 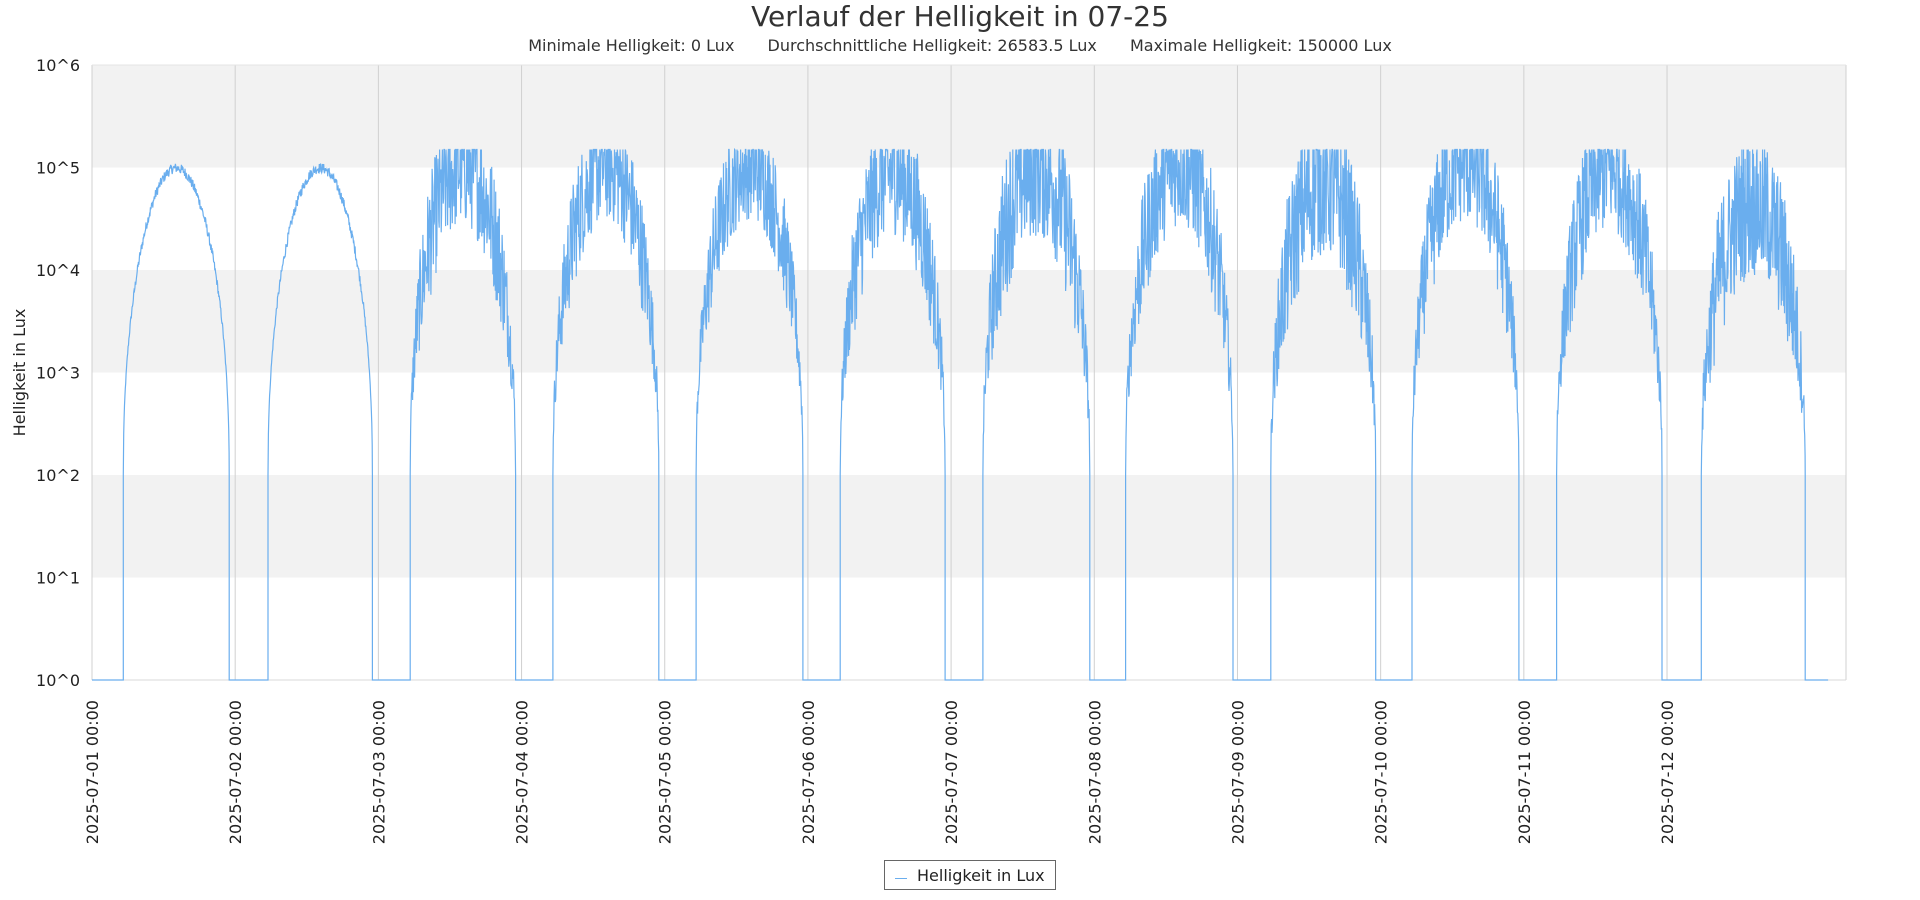 I want to click on x-tick-label: 2025-07-04 00:00, so click(x=522, y=772).